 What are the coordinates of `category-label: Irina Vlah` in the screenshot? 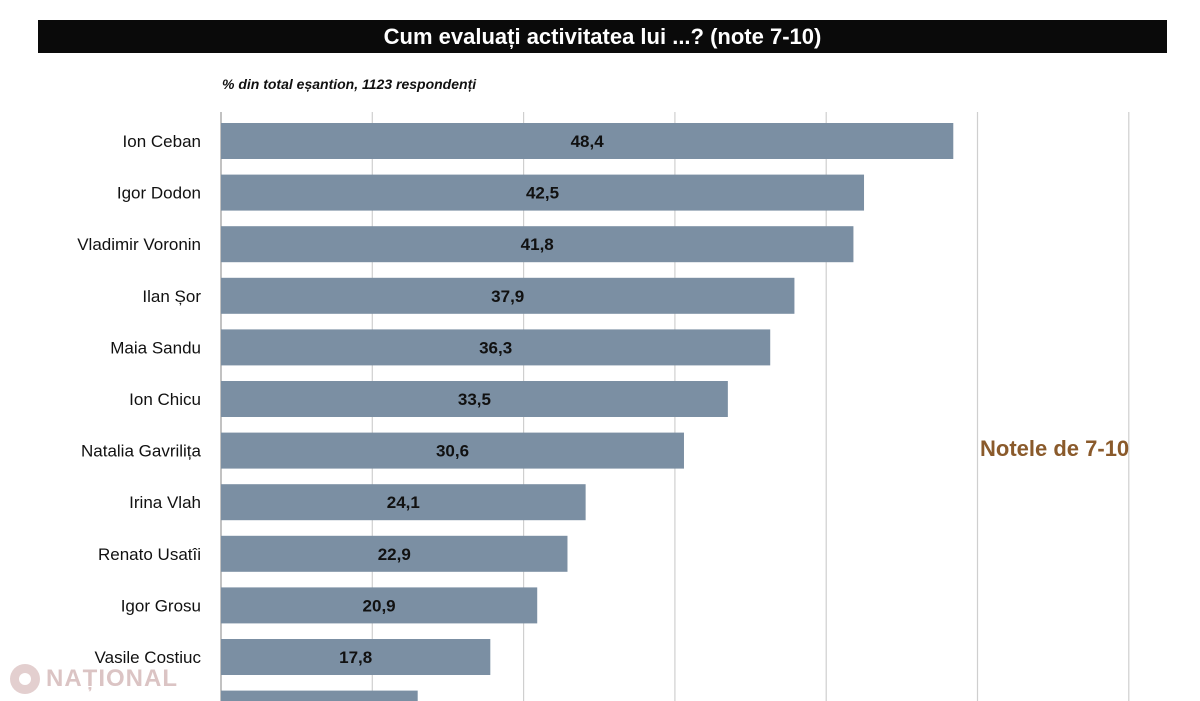 It's located at (165, 502).